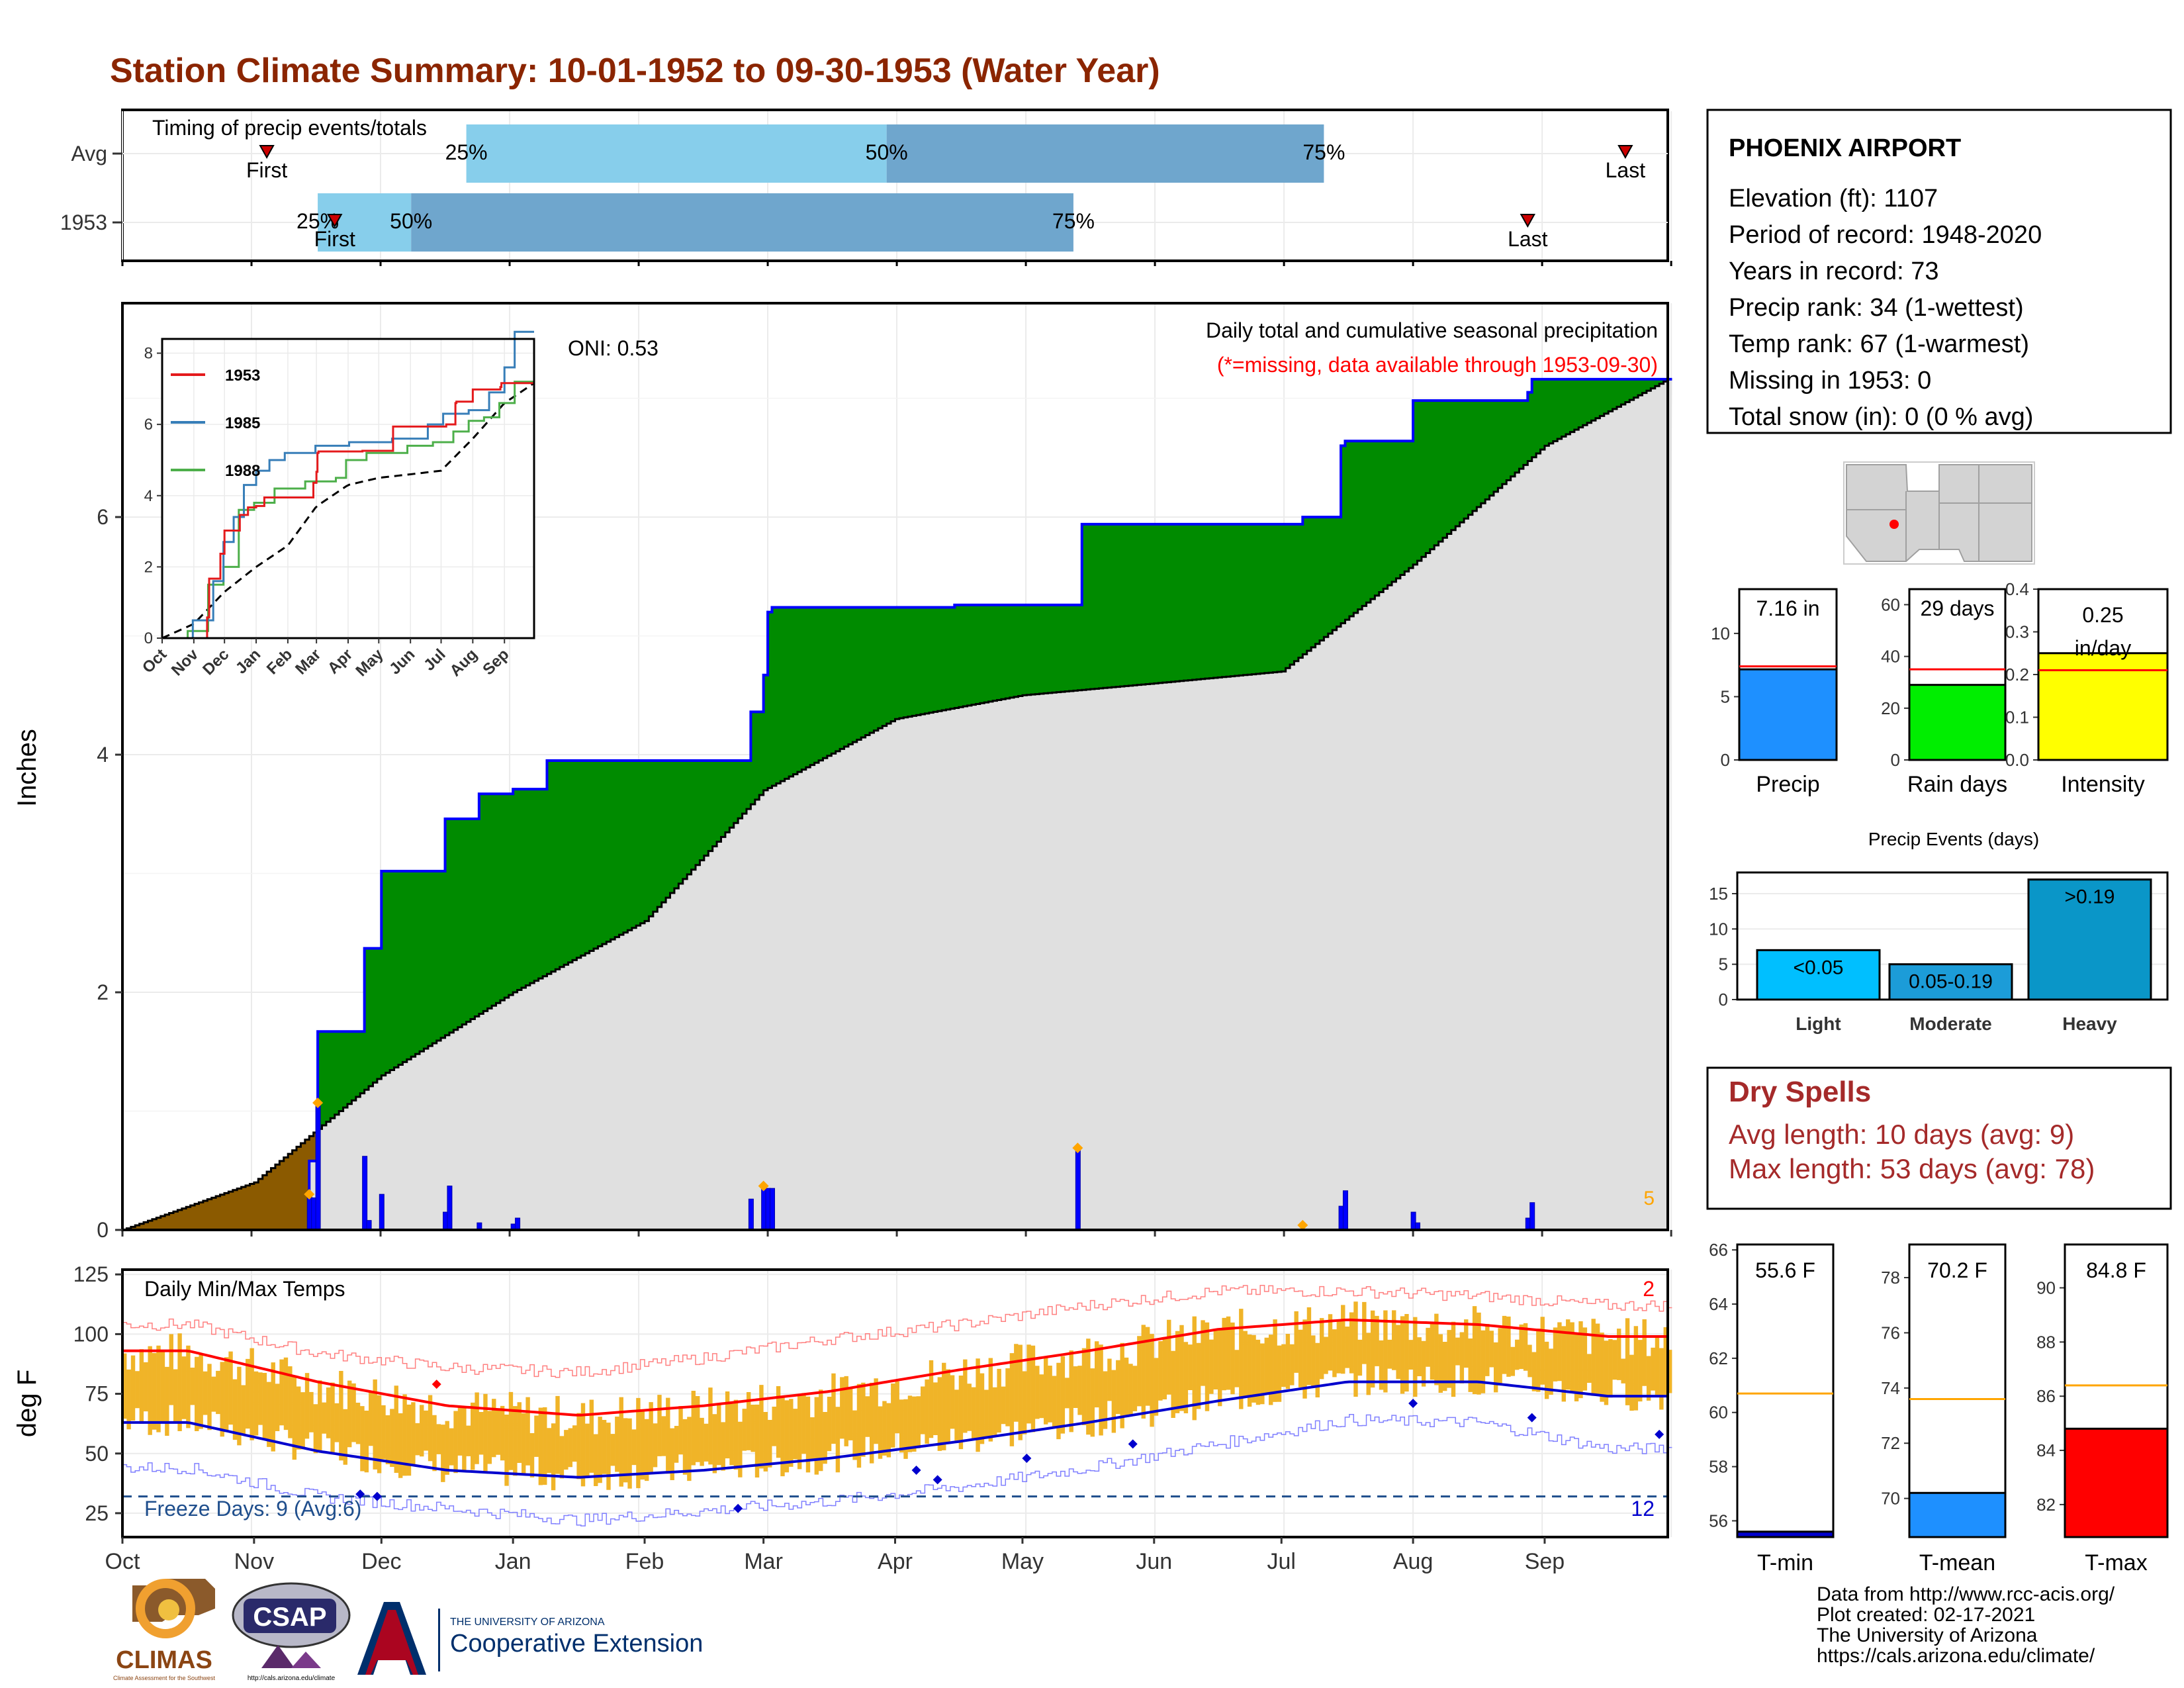  What do you see at coordinates (97, 1454) in the screenshot?
I see `temp-ytick-label: 50` at bounding box center [97, 1454].